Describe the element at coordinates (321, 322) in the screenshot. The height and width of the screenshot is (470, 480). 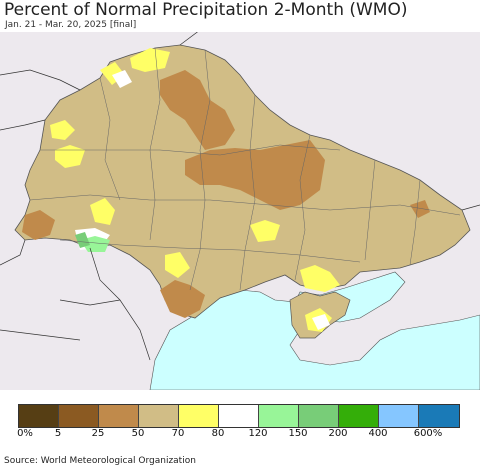
I see `normal-zone-crimea` at that location.